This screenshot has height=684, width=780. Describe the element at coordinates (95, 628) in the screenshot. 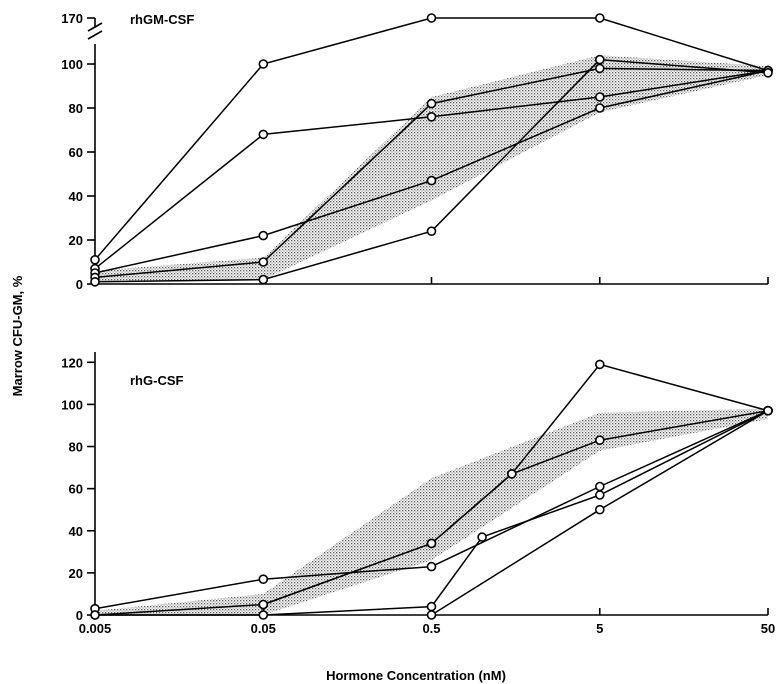

I see `x-tick-label: 0.005` at that location.